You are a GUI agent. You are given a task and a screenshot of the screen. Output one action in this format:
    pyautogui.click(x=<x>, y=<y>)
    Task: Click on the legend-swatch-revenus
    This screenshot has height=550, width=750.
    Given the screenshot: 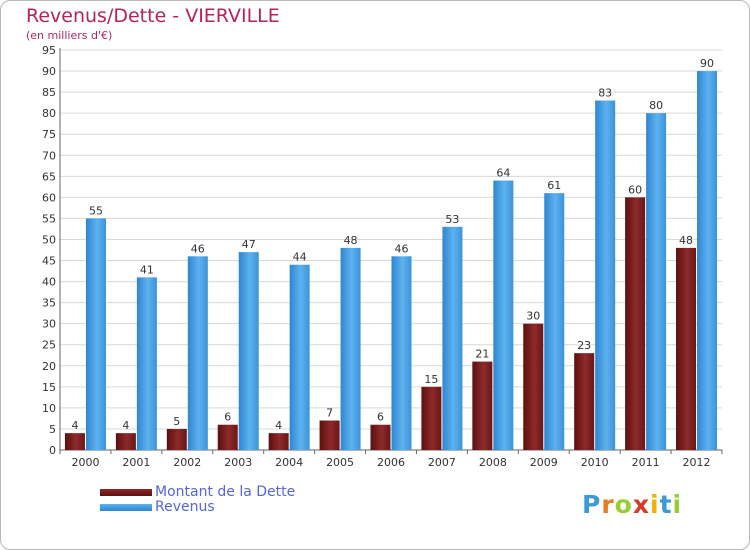 What is the action you would take?
    pyautogui.click(x=126, y=507)
    